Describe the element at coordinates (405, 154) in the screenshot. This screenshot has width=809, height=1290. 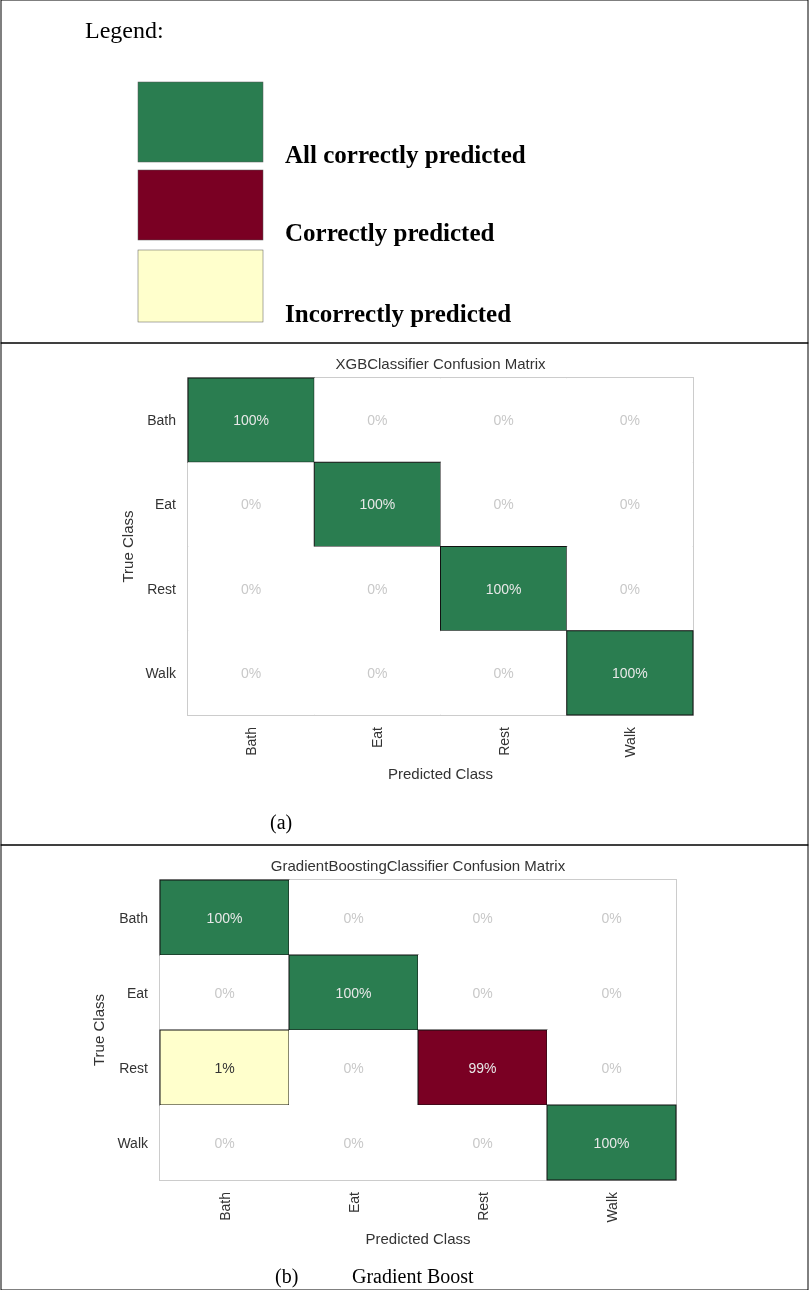
I see `text: All correctly predicted` at that location.